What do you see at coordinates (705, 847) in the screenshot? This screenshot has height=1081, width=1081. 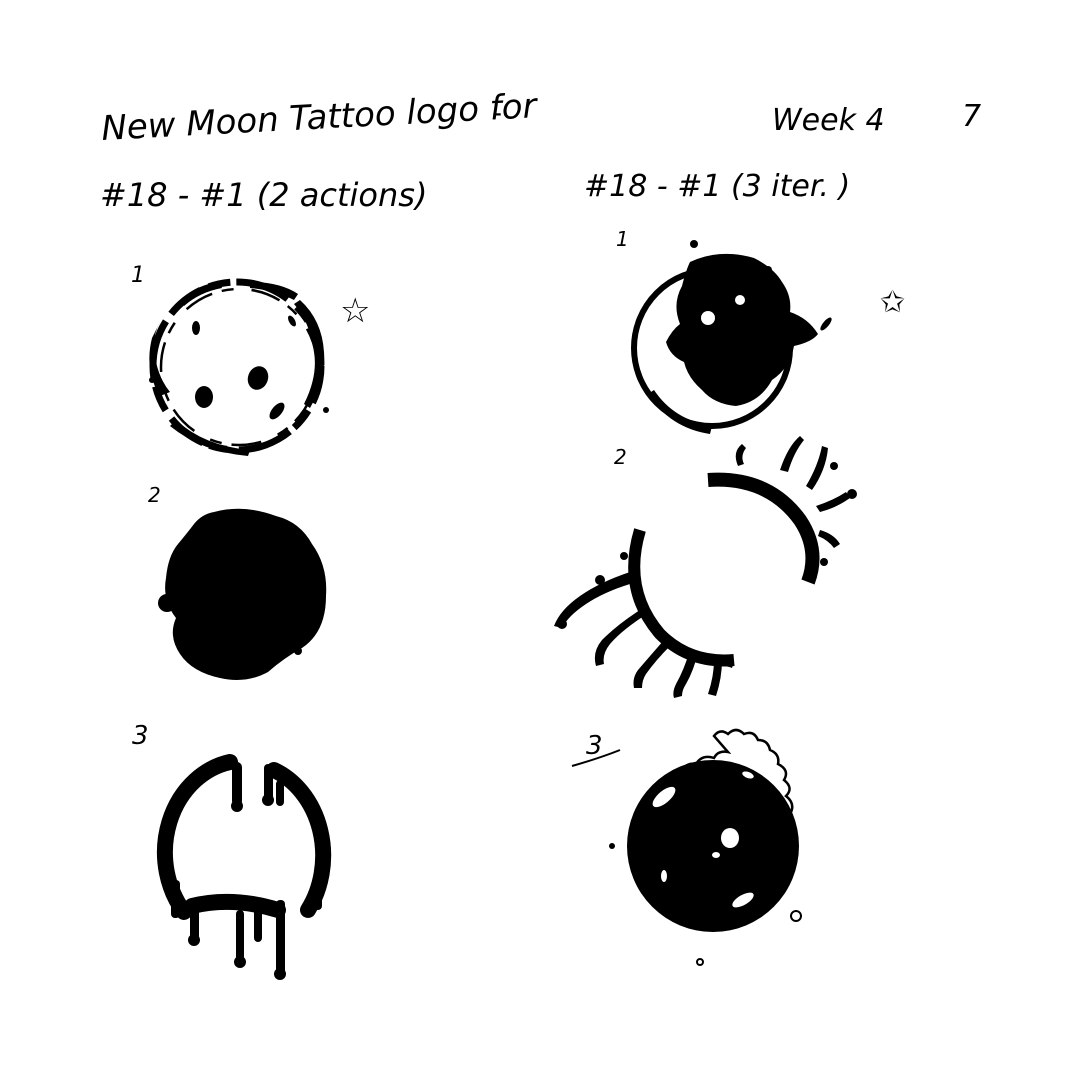 I see `moon-with-aura-drawing` at bounding box center [705, 847].